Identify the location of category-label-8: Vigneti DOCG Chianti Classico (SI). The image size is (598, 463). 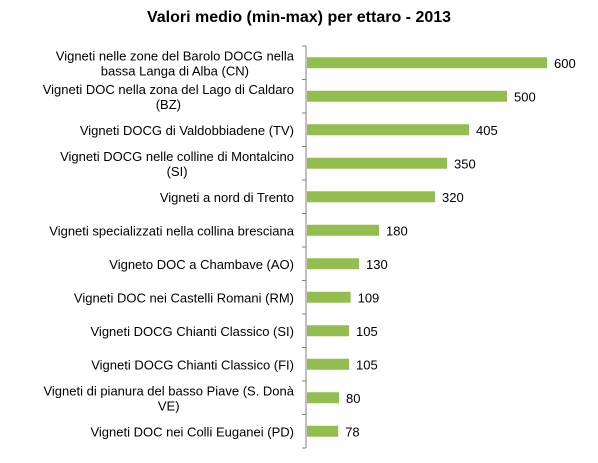
(193, 331).